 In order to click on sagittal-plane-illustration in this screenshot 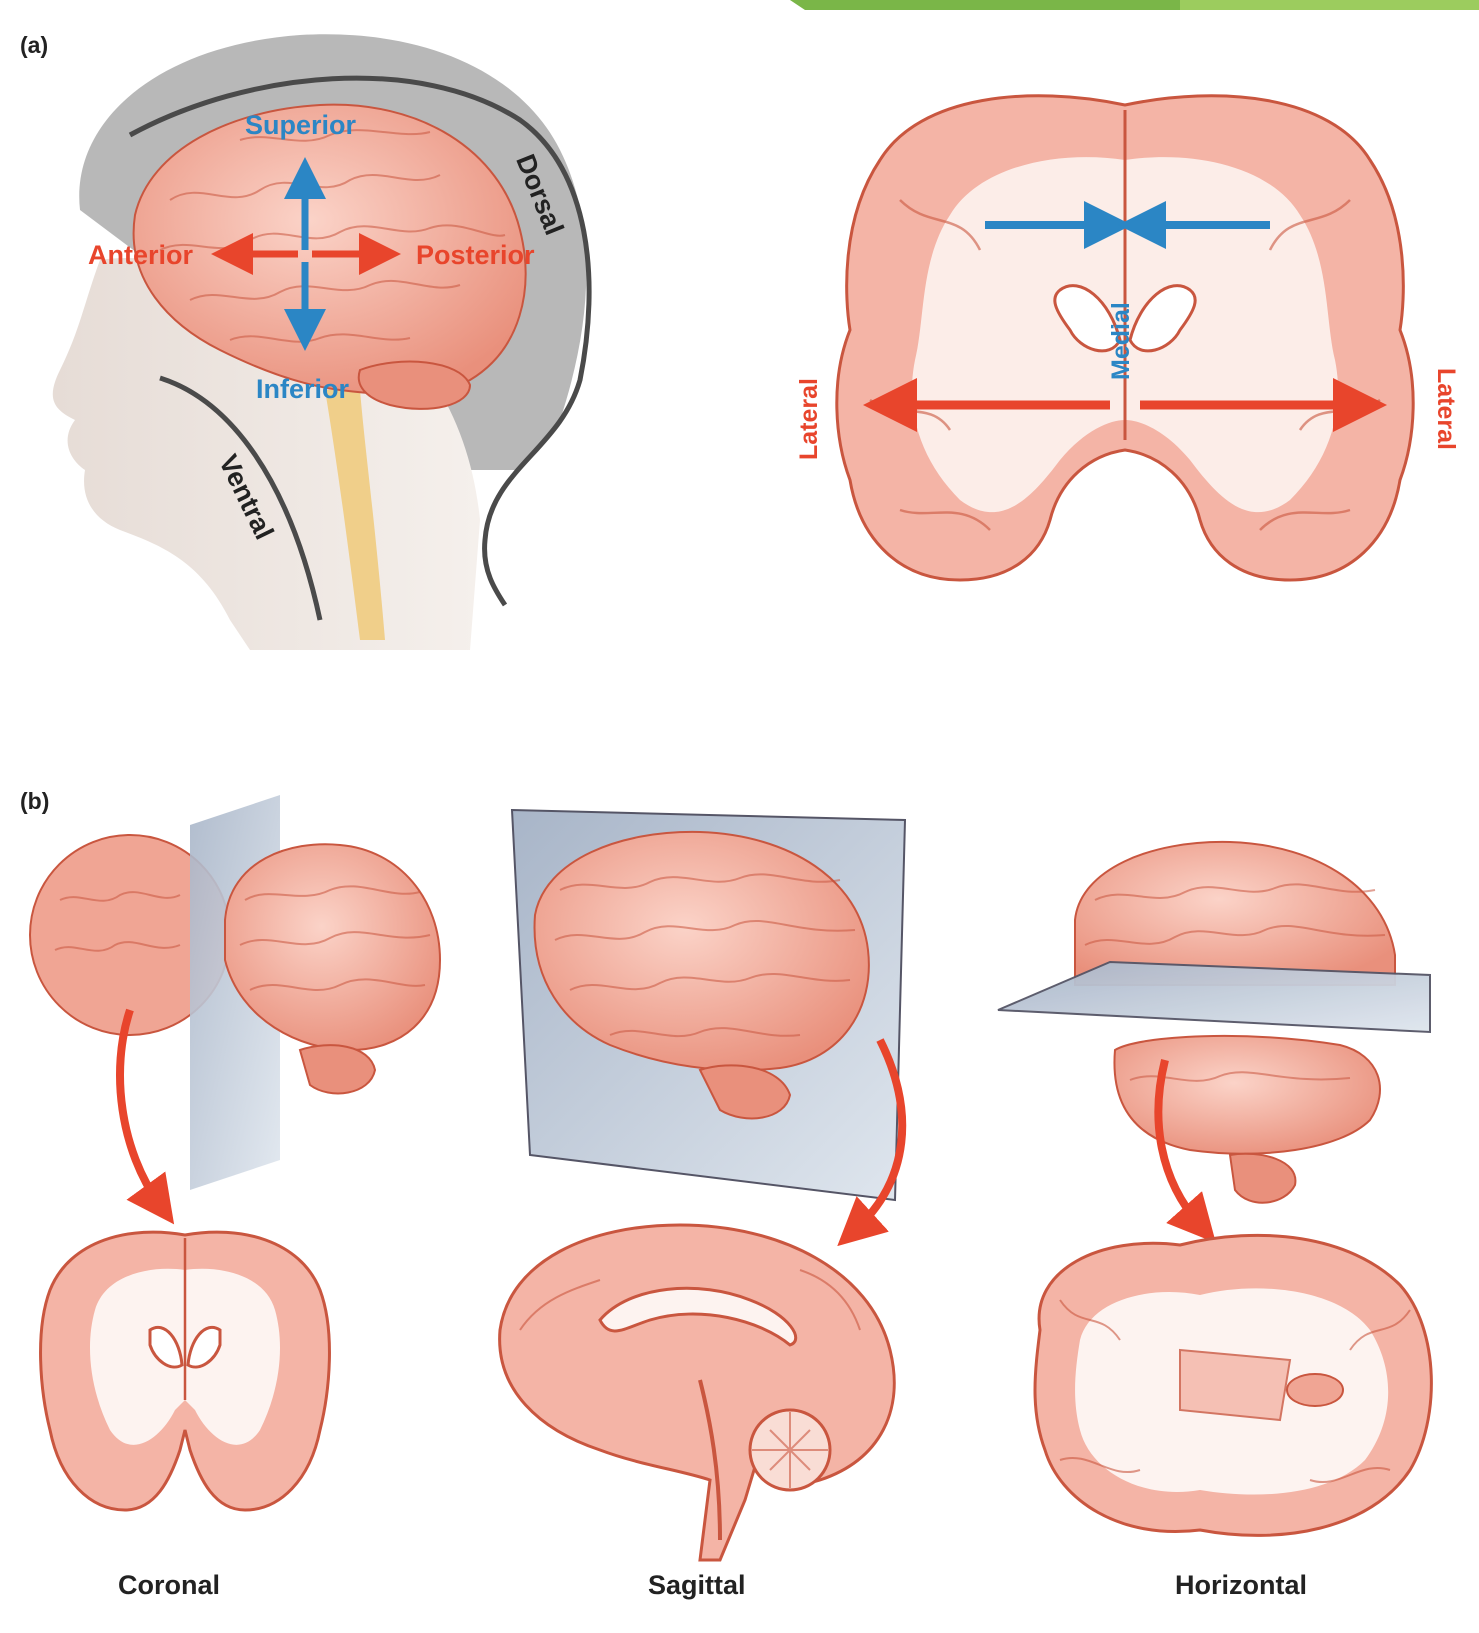, I will do `click(708, 1005)`.